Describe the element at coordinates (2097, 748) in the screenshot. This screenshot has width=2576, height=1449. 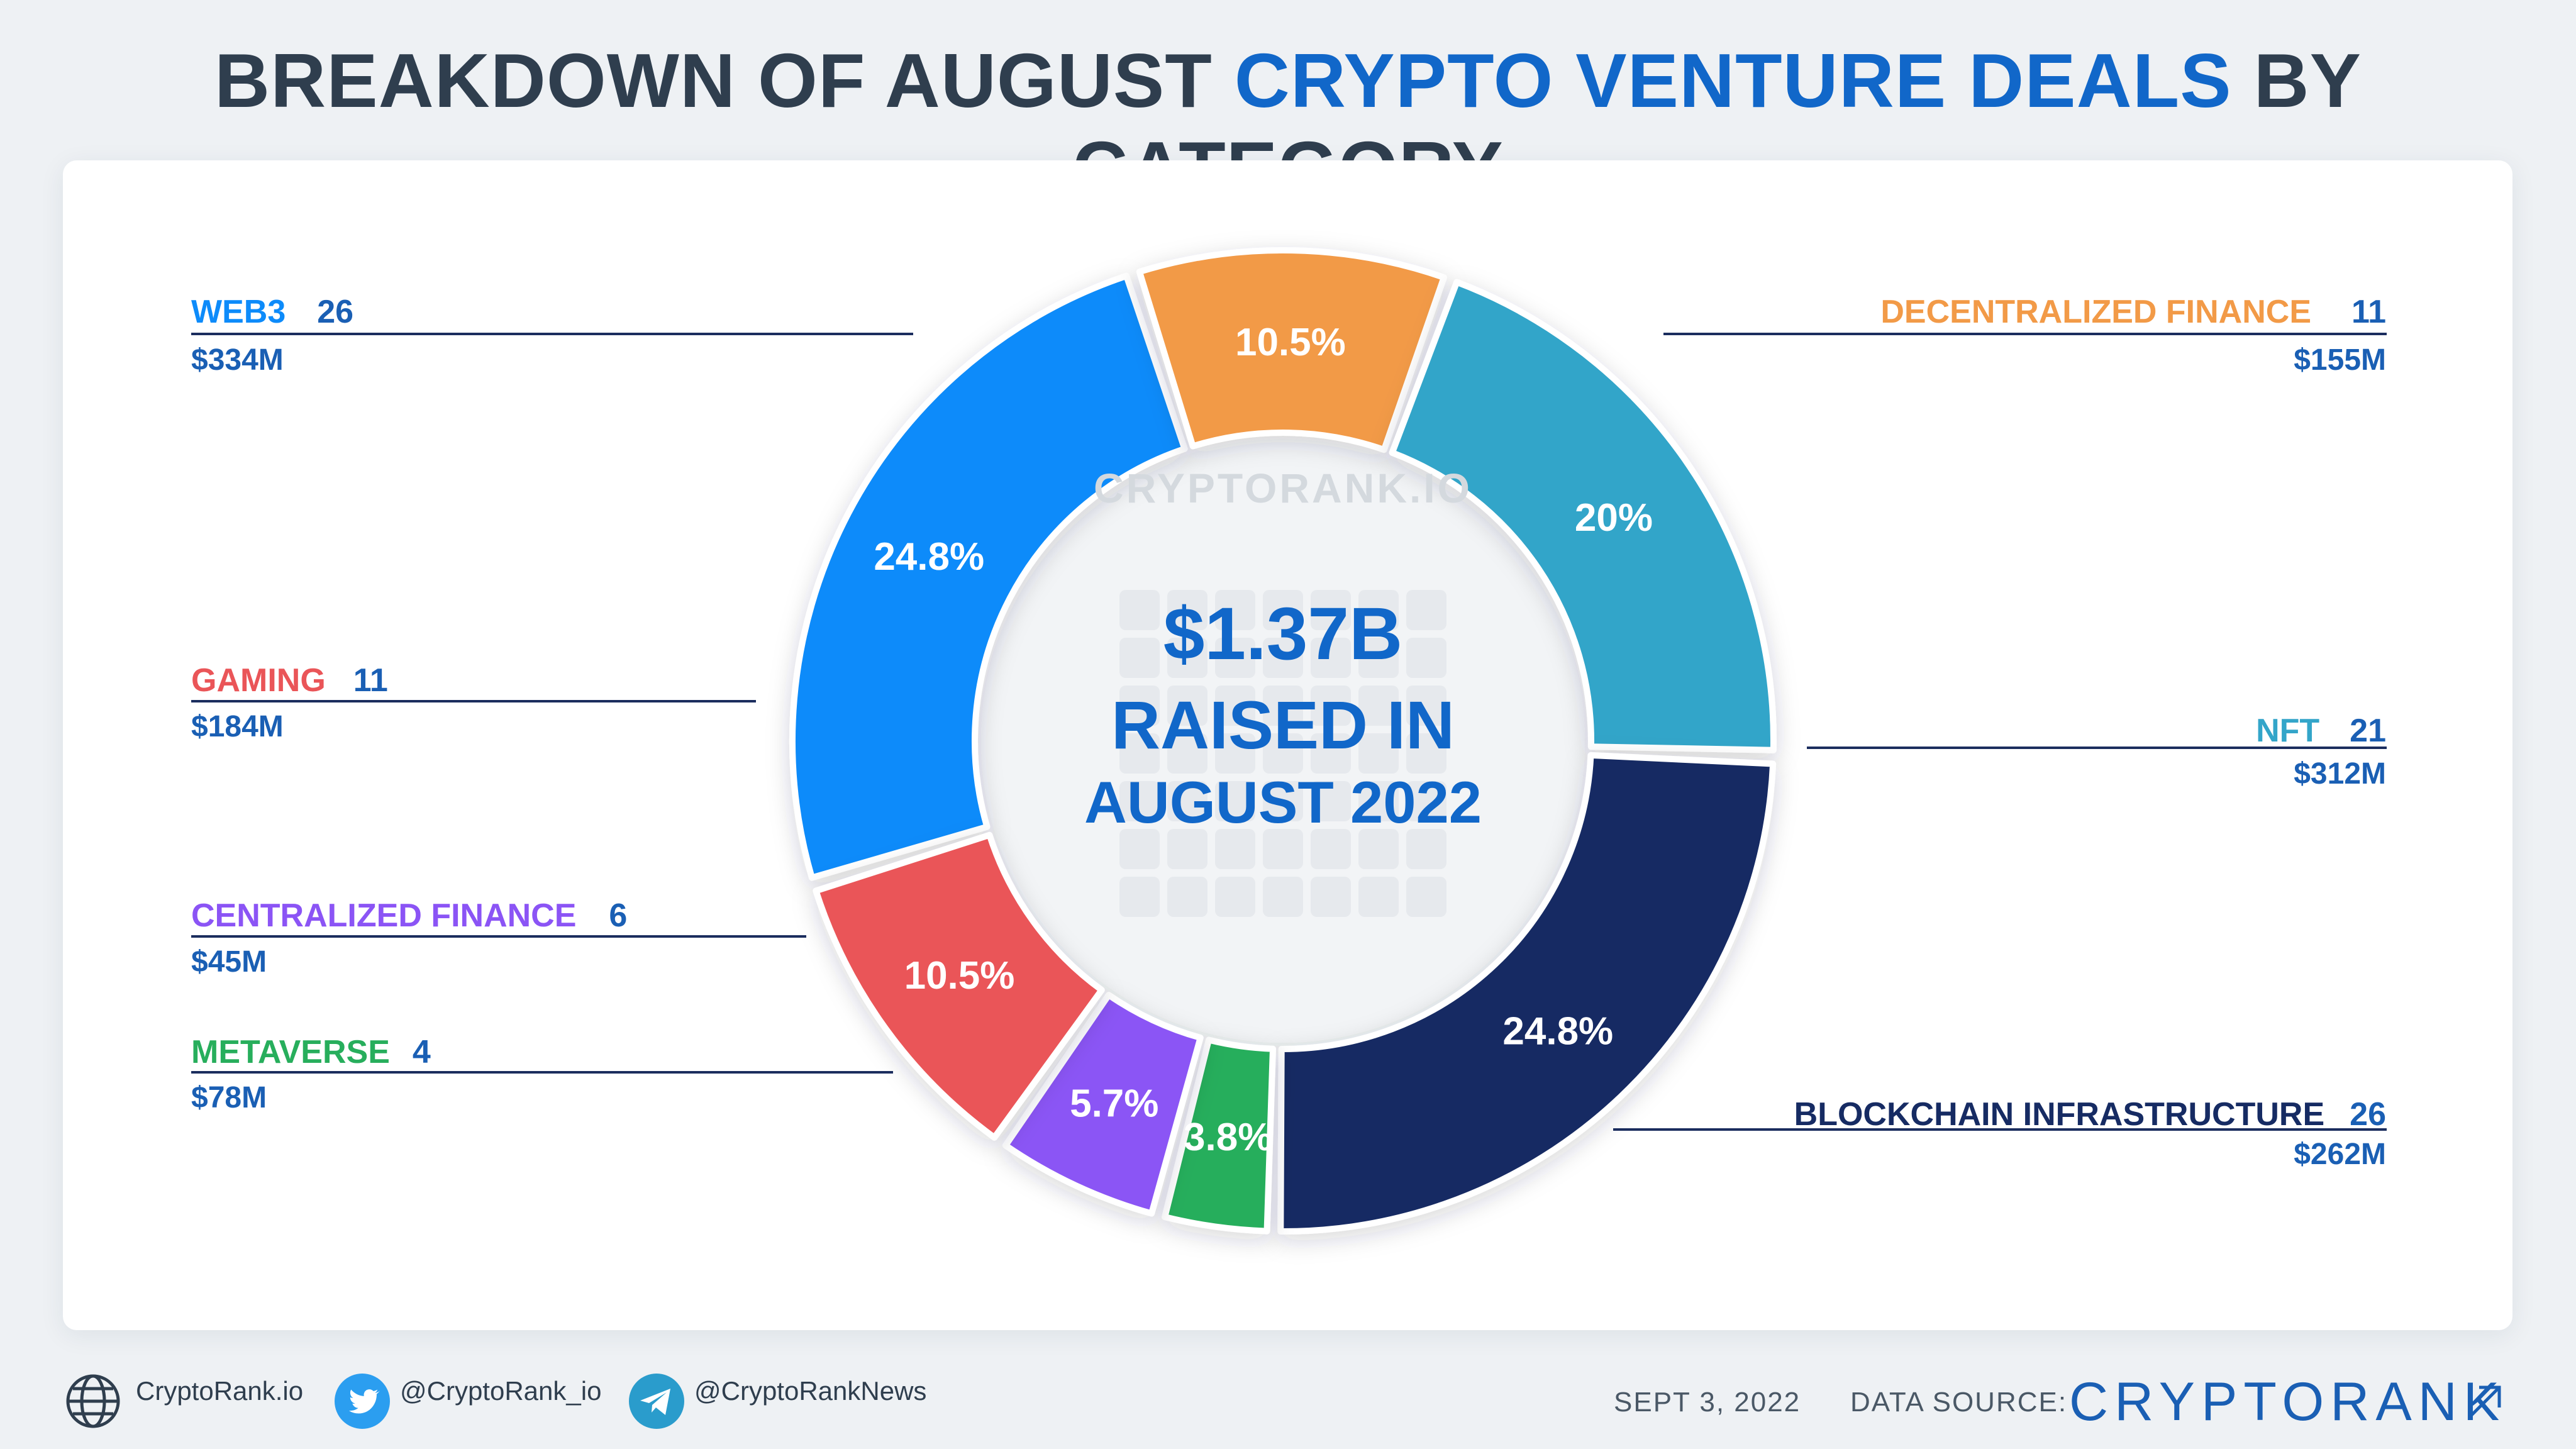
I see `legend-nft-rule` at that location.